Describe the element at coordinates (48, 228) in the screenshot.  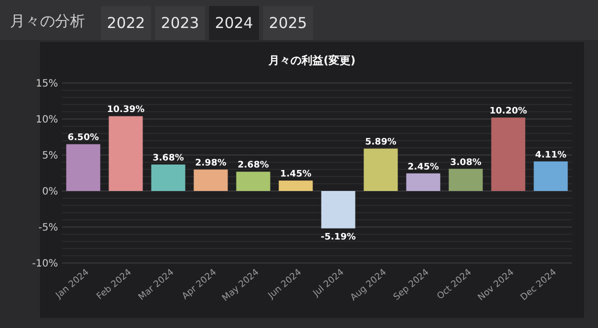
I see `y-tick-label: -5%` at that location.